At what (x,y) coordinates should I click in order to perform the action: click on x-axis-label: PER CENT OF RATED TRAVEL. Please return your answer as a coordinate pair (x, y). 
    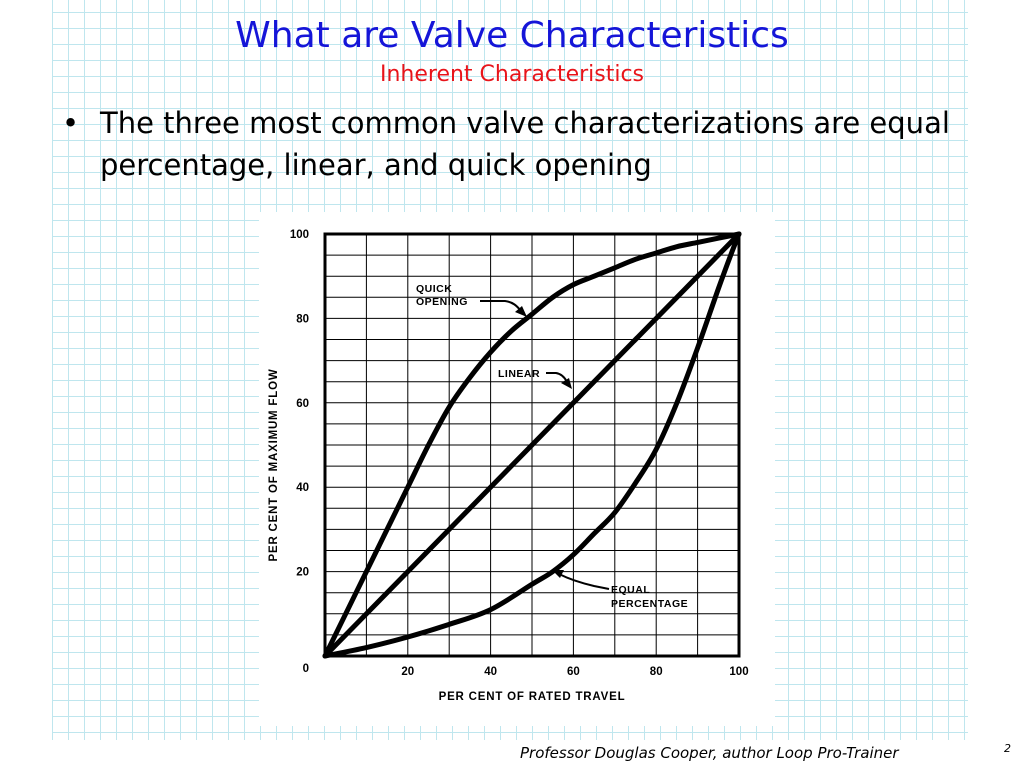
    Looking at the image, I should click on (532, 697).